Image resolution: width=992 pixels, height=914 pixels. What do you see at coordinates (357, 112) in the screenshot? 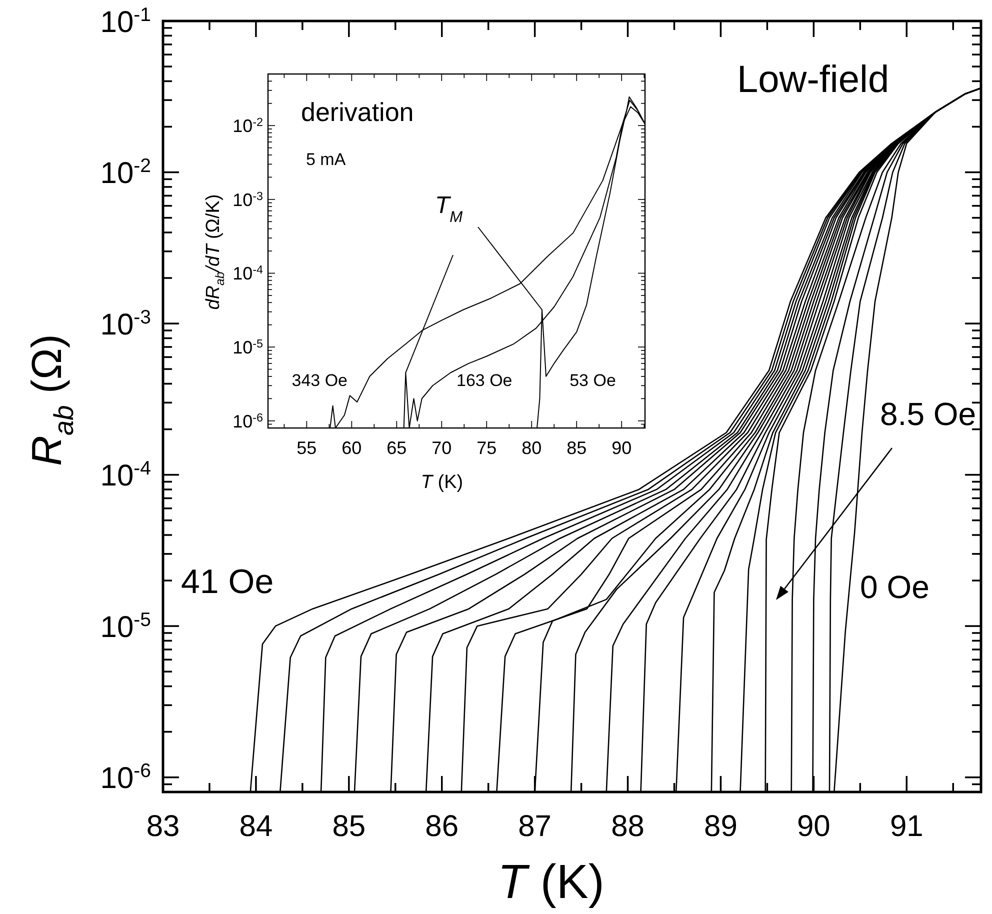
I see `annotation: derivation` at bounding box center [357, 112].